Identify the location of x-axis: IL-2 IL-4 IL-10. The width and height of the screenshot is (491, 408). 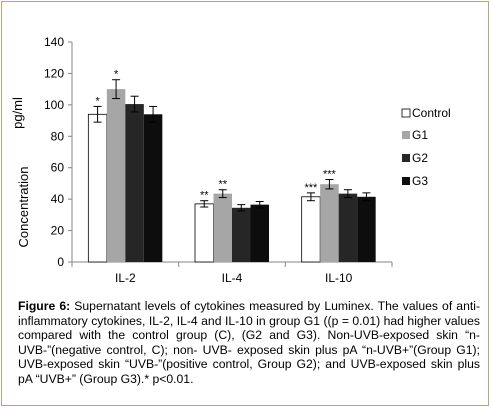
(232, 273).